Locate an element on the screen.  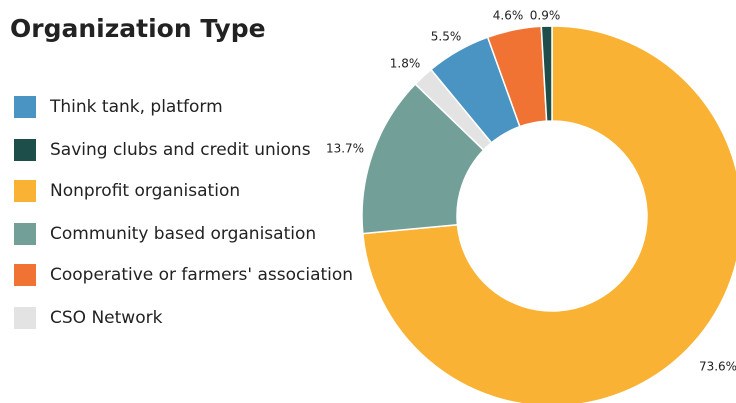
legend-label: Cooperative or farmers' association is located at coordinates (201, 275).